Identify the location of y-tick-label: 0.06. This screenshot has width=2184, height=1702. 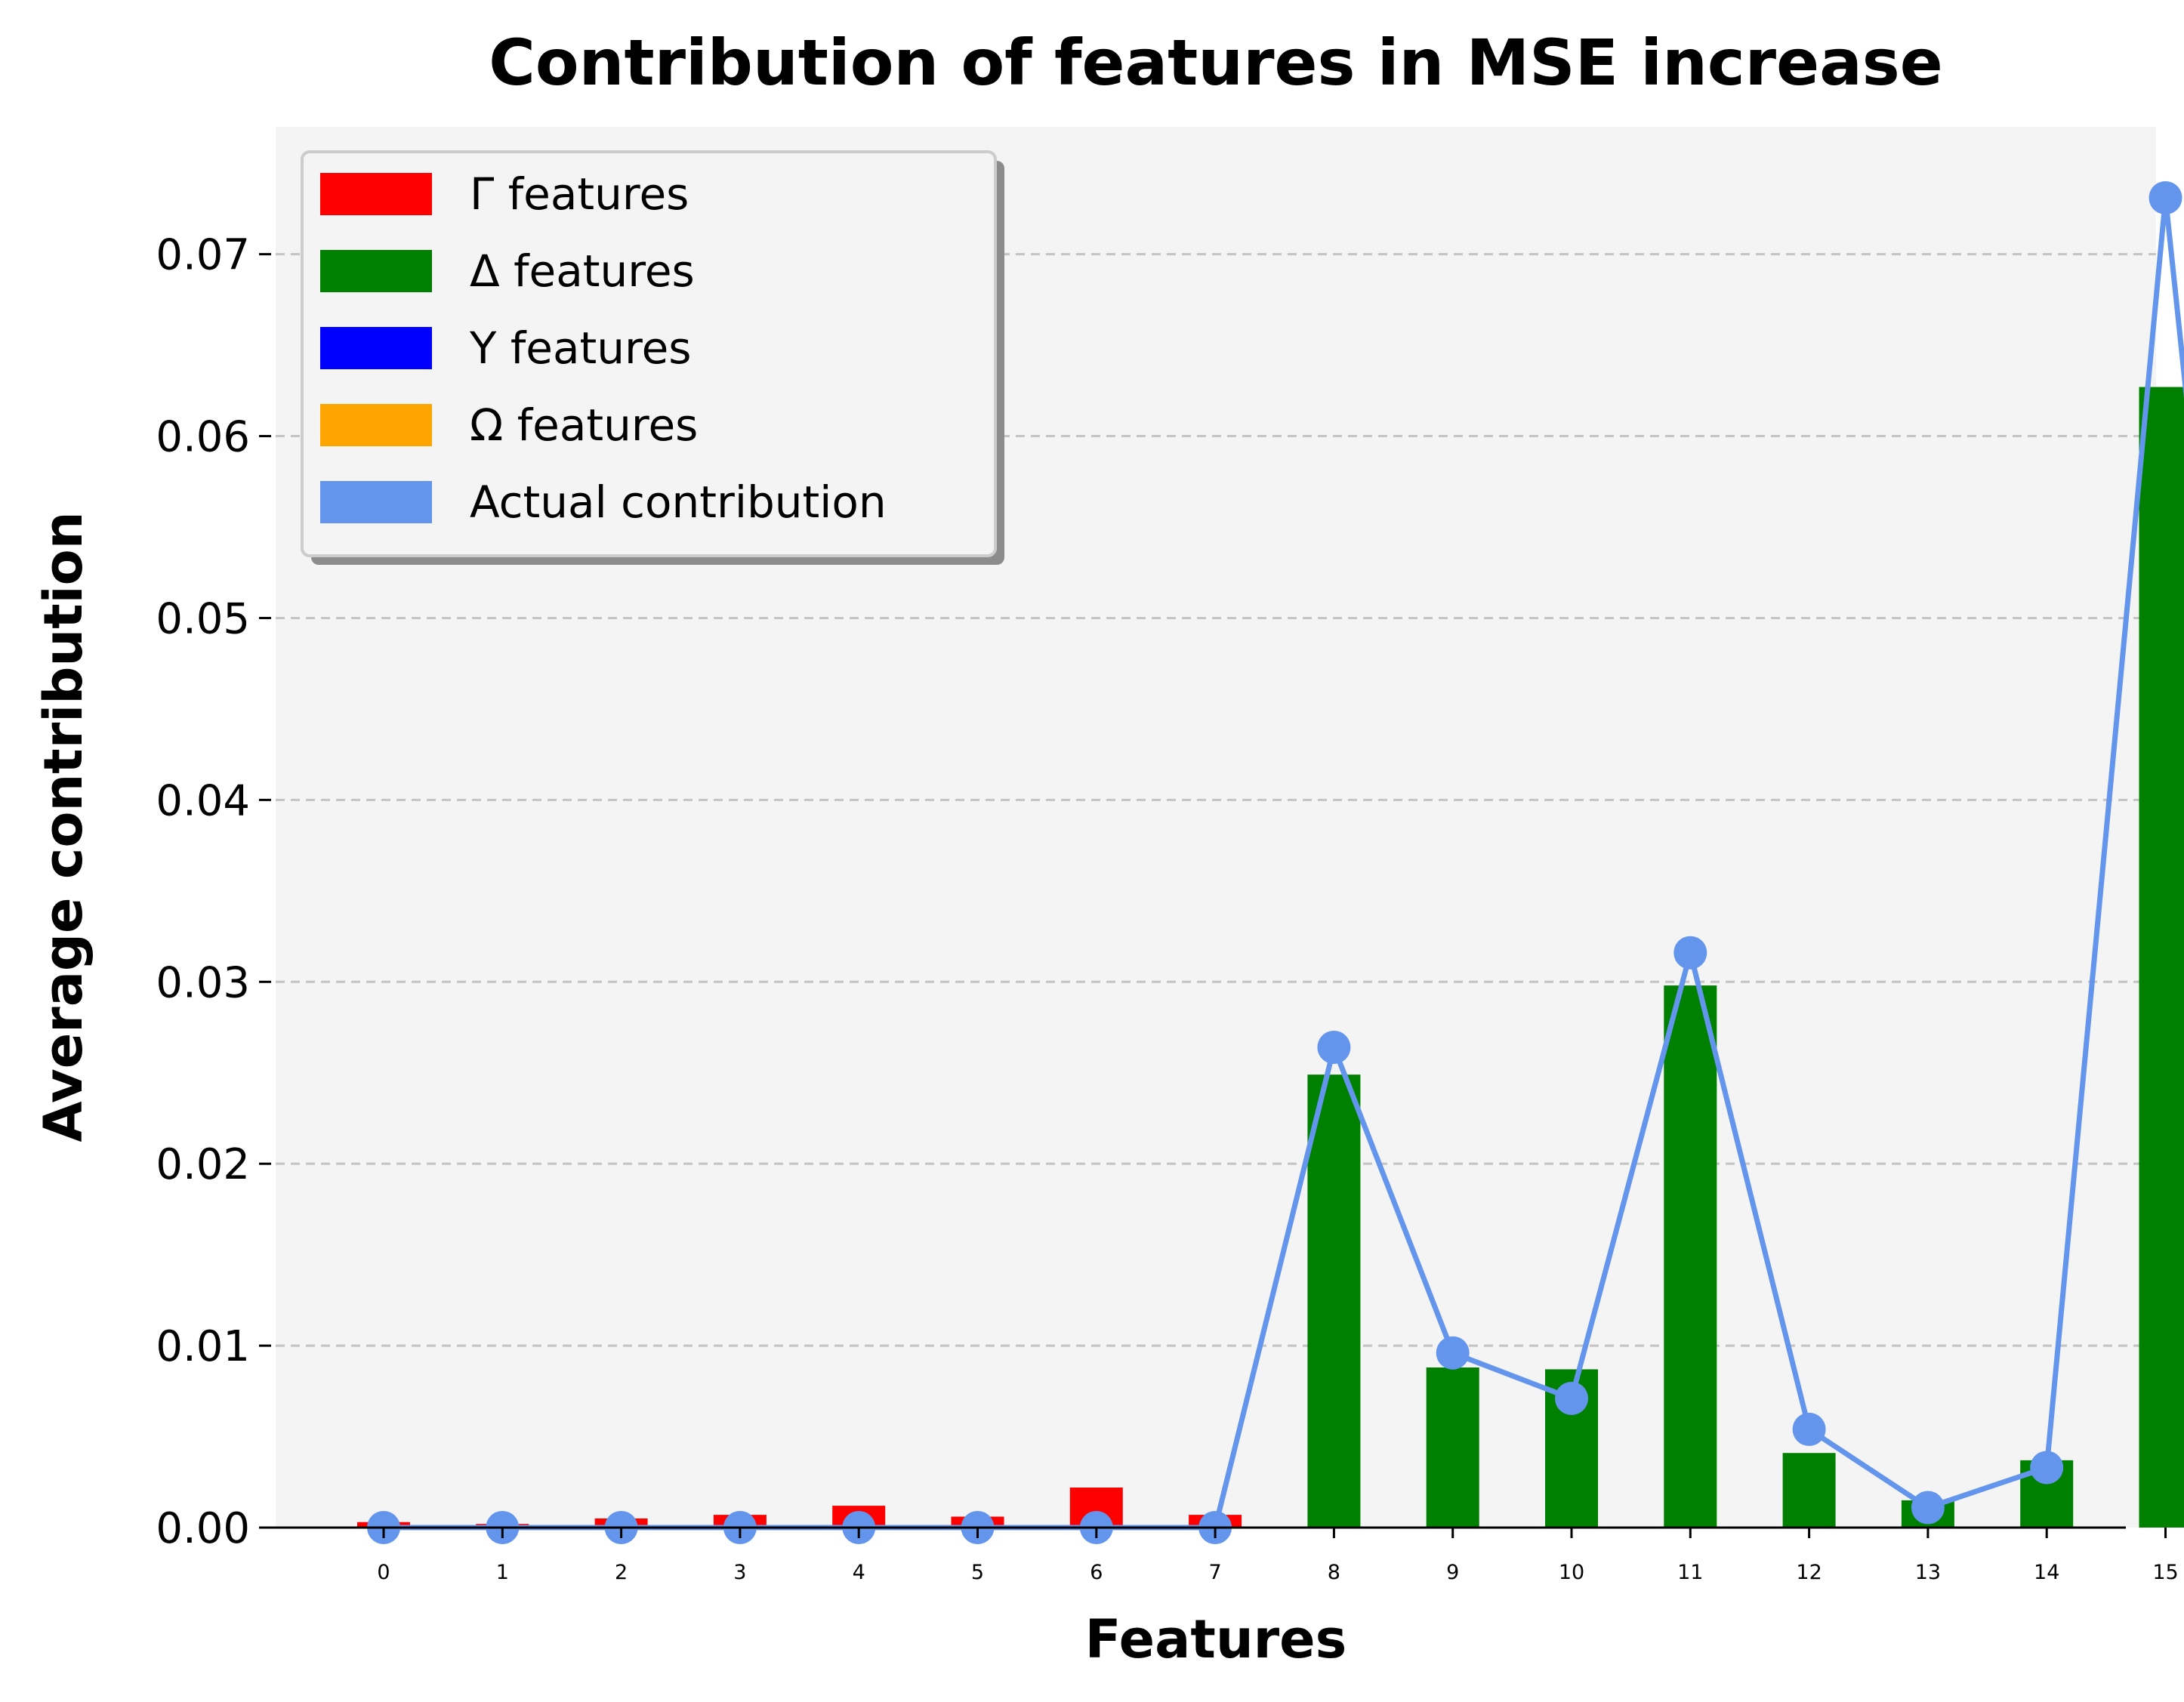
(203, 437).